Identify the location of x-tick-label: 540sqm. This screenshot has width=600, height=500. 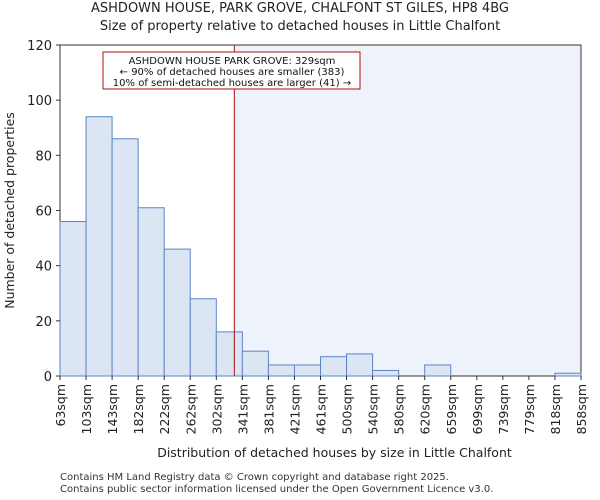
(373, 409).